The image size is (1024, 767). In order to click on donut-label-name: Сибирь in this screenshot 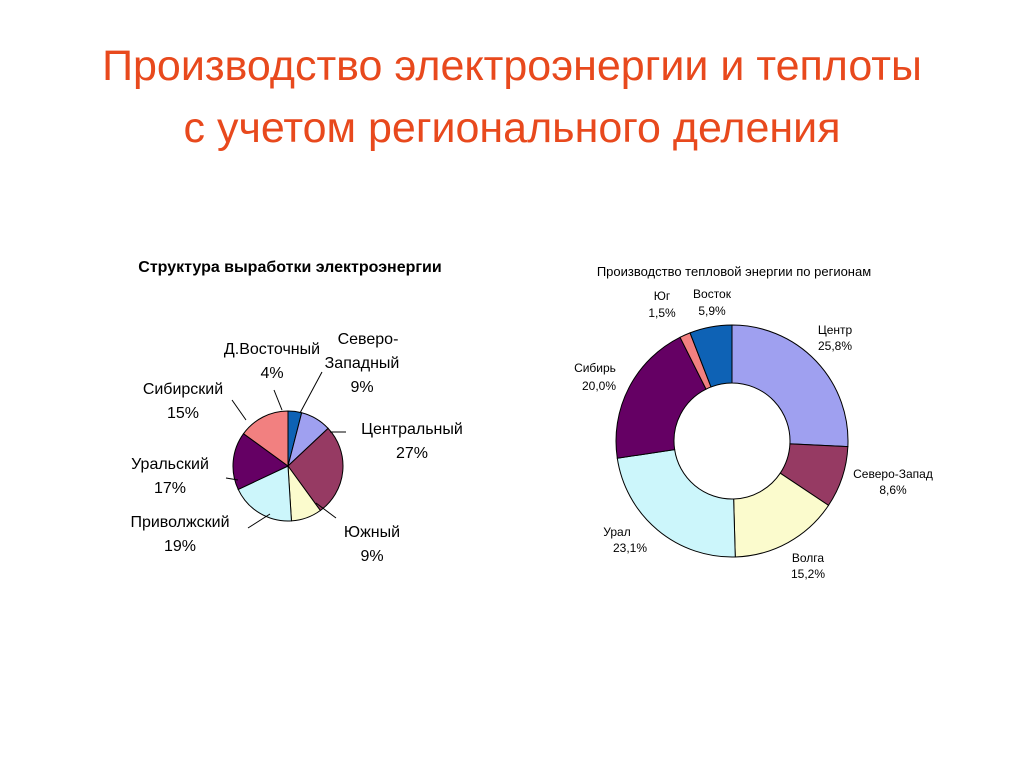, I will do `click(595, 368)`.